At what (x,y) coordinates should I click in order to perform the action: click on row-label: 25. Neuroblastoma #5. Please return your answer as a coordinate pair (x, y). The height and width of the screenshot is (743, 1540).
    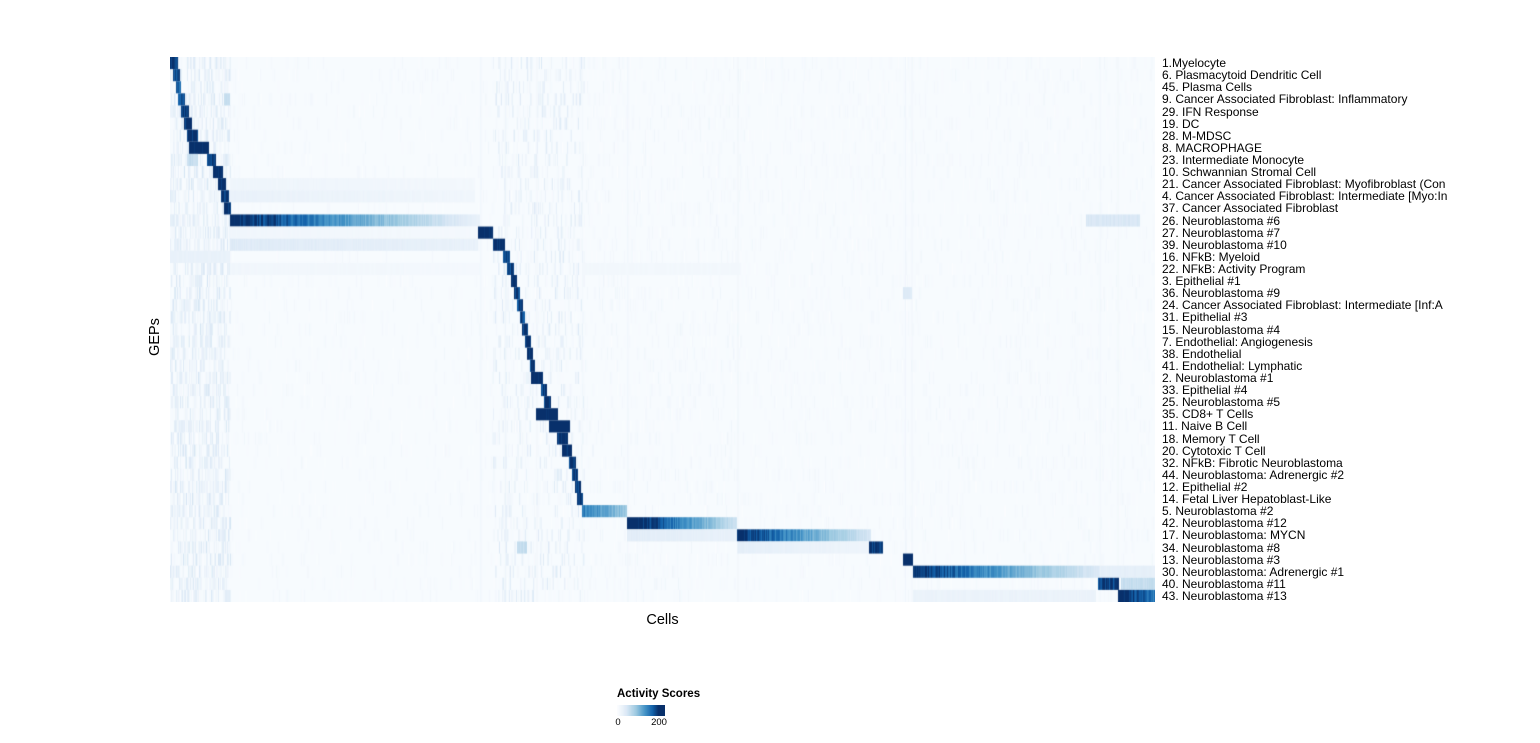
    Looking at the image, I should click on (1221, 402).